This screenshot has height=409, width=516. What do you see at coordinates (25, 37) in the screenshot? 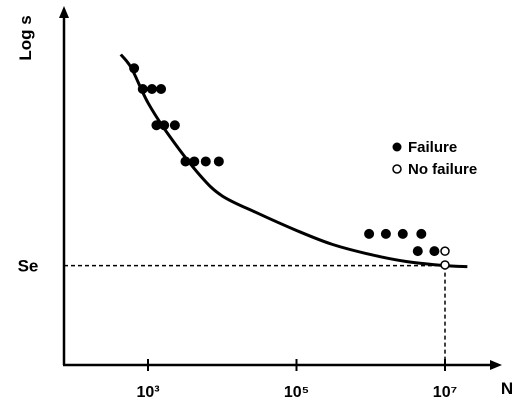
I see `y-axis-label: Log s` at bounding box center [25, 37].